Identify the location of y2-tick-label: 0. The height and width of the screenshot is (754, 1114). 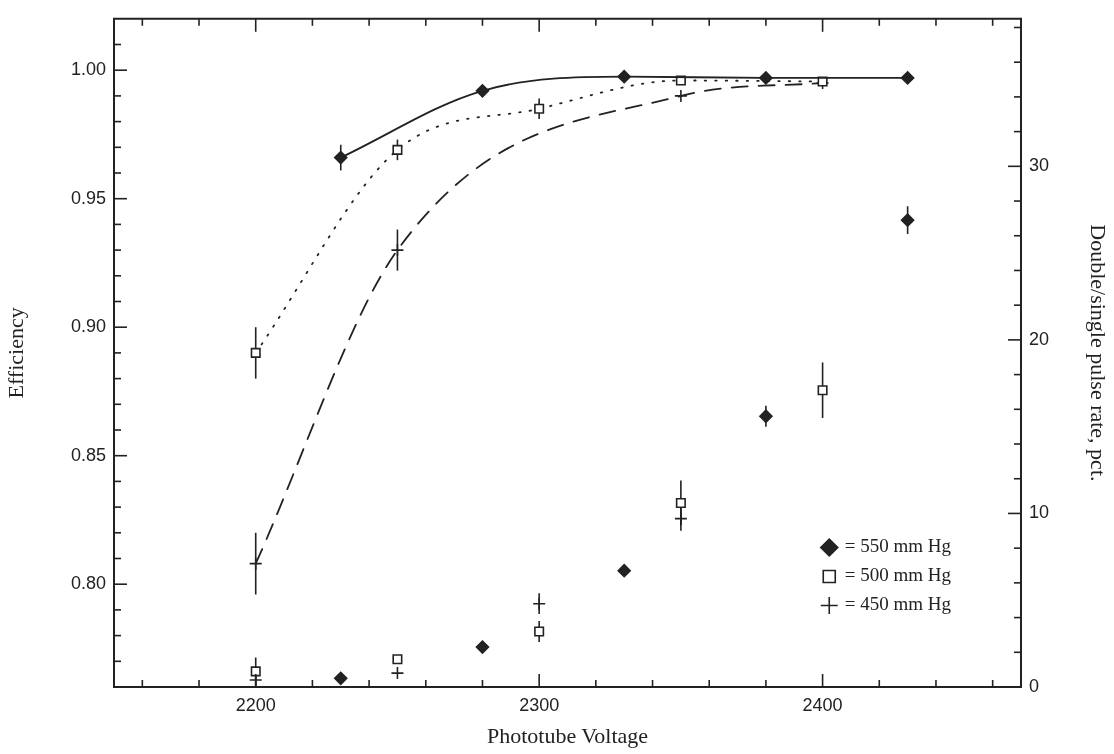
(1034, 685).